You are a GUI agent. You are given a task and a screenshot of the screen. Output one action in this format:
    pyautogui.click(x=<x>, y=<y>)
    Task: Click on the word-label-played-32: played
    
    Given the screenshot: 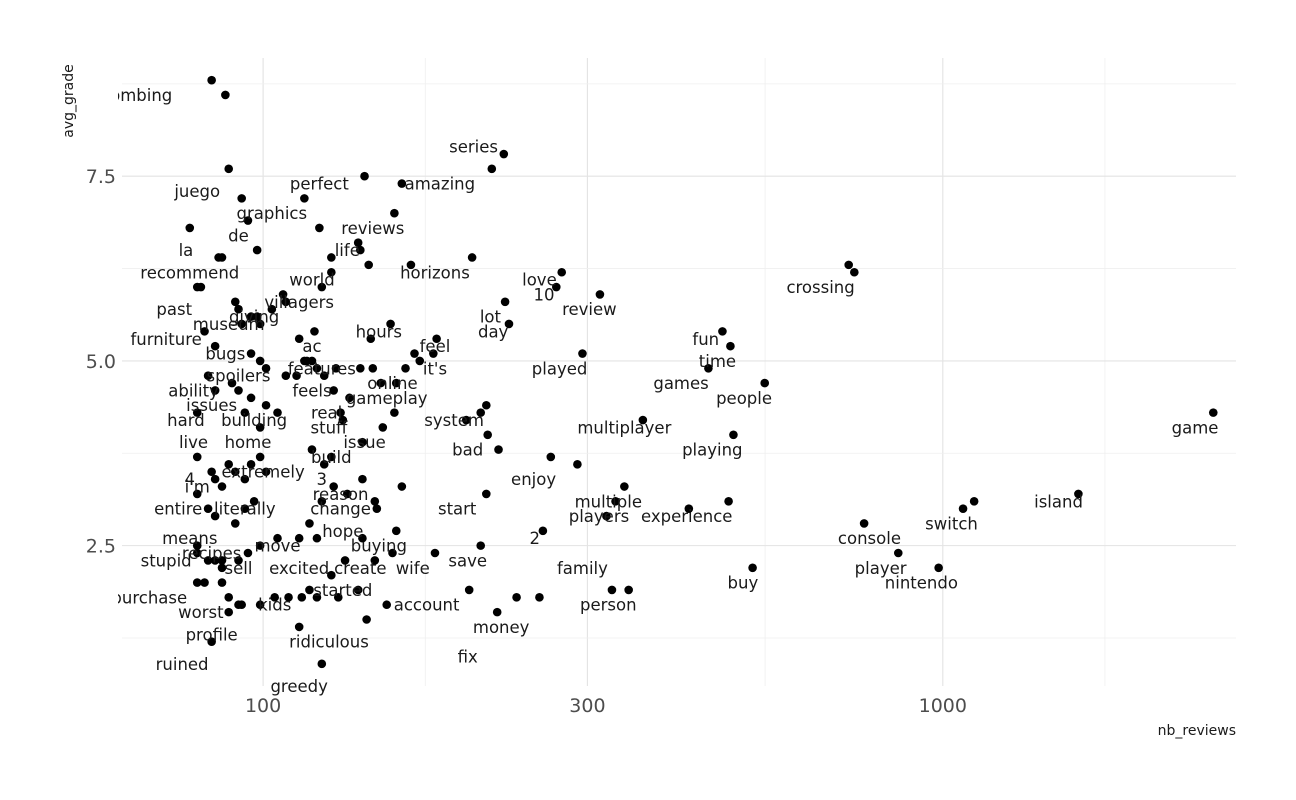 What is the action you would take?
    pyautogui.click(x=560, y=368)
    